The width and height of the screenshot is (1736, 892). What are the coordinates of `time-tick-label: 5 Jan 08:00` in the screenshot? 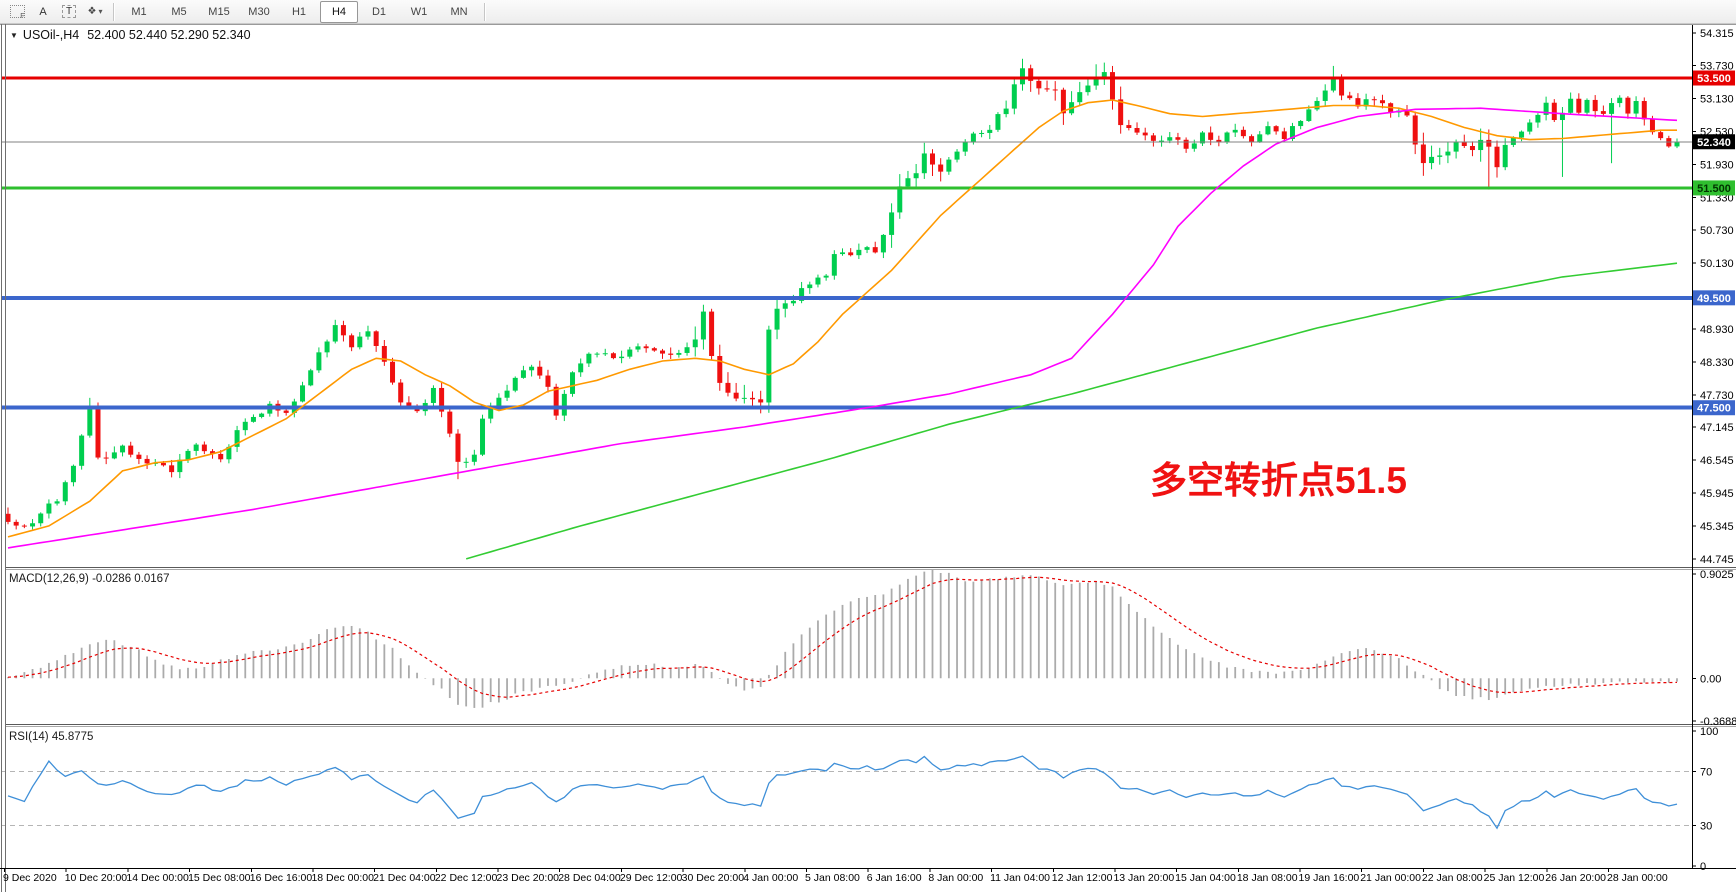 It's located at (832, 878).